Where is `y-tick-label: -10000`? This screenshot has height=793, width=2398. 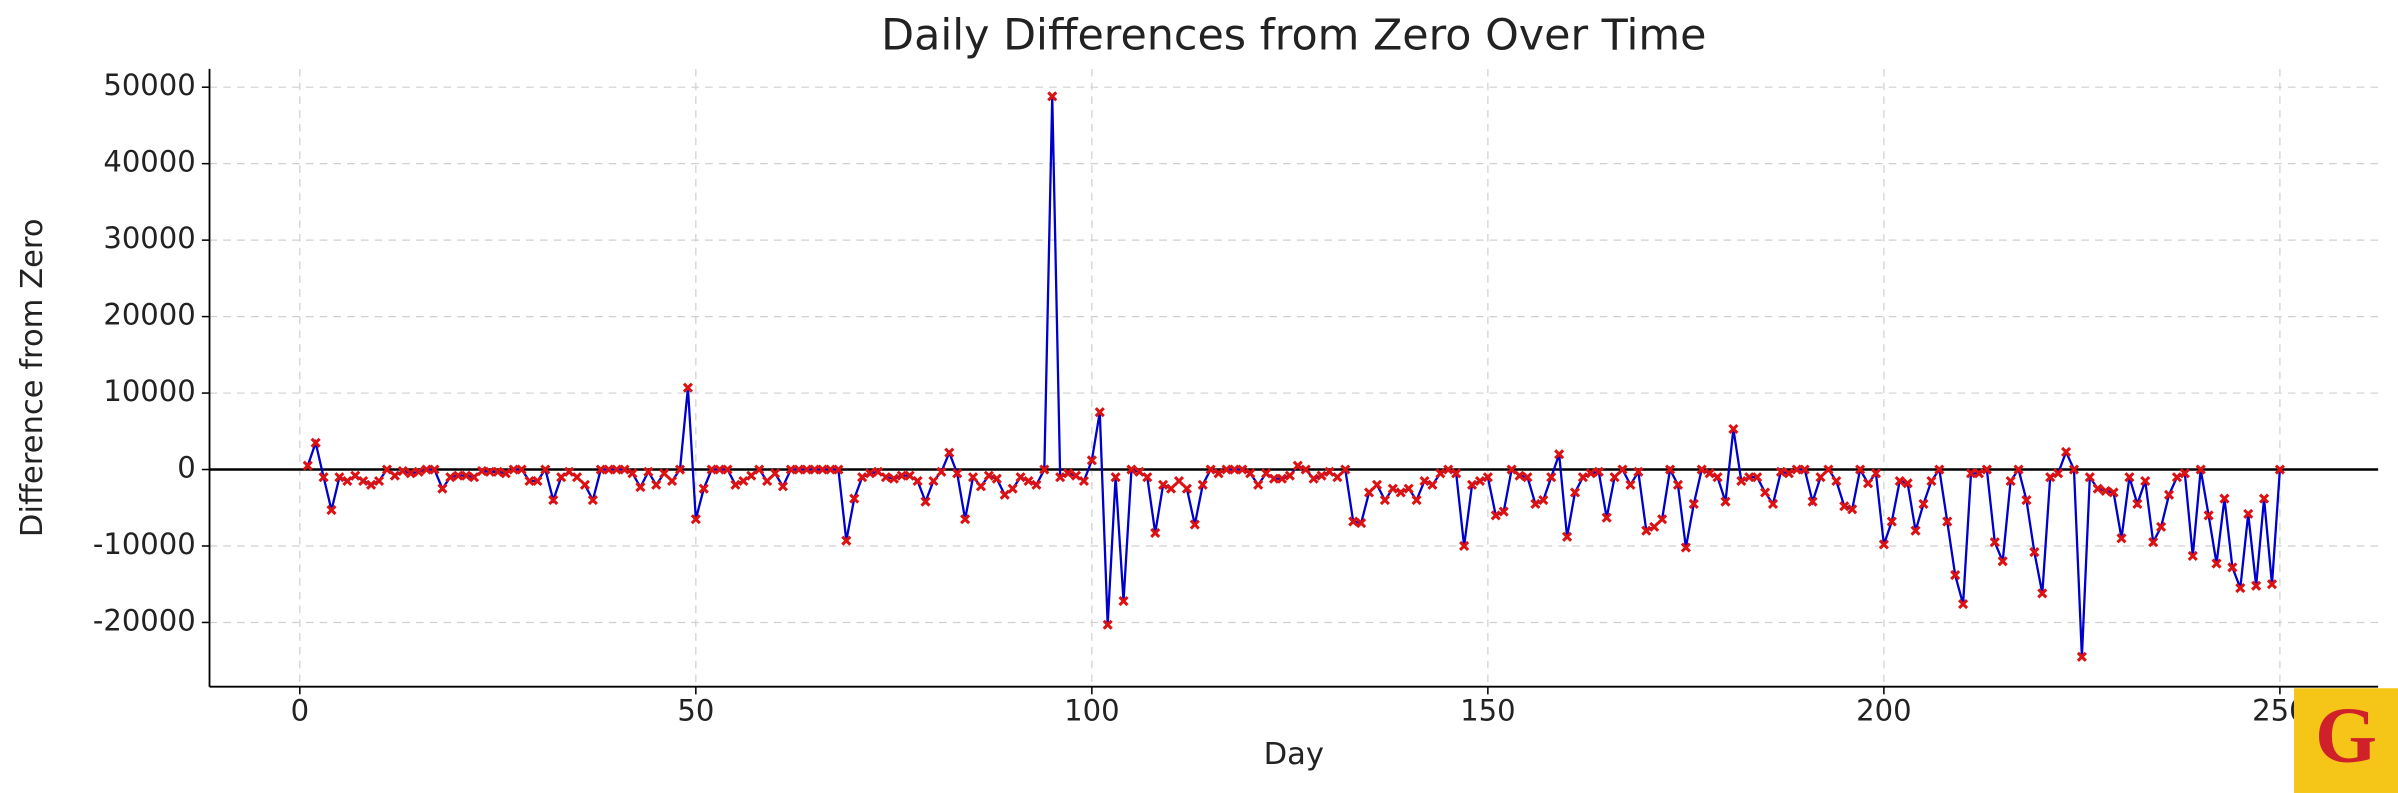
y-tick-label: -10000 is located at coordinates (144, 544).